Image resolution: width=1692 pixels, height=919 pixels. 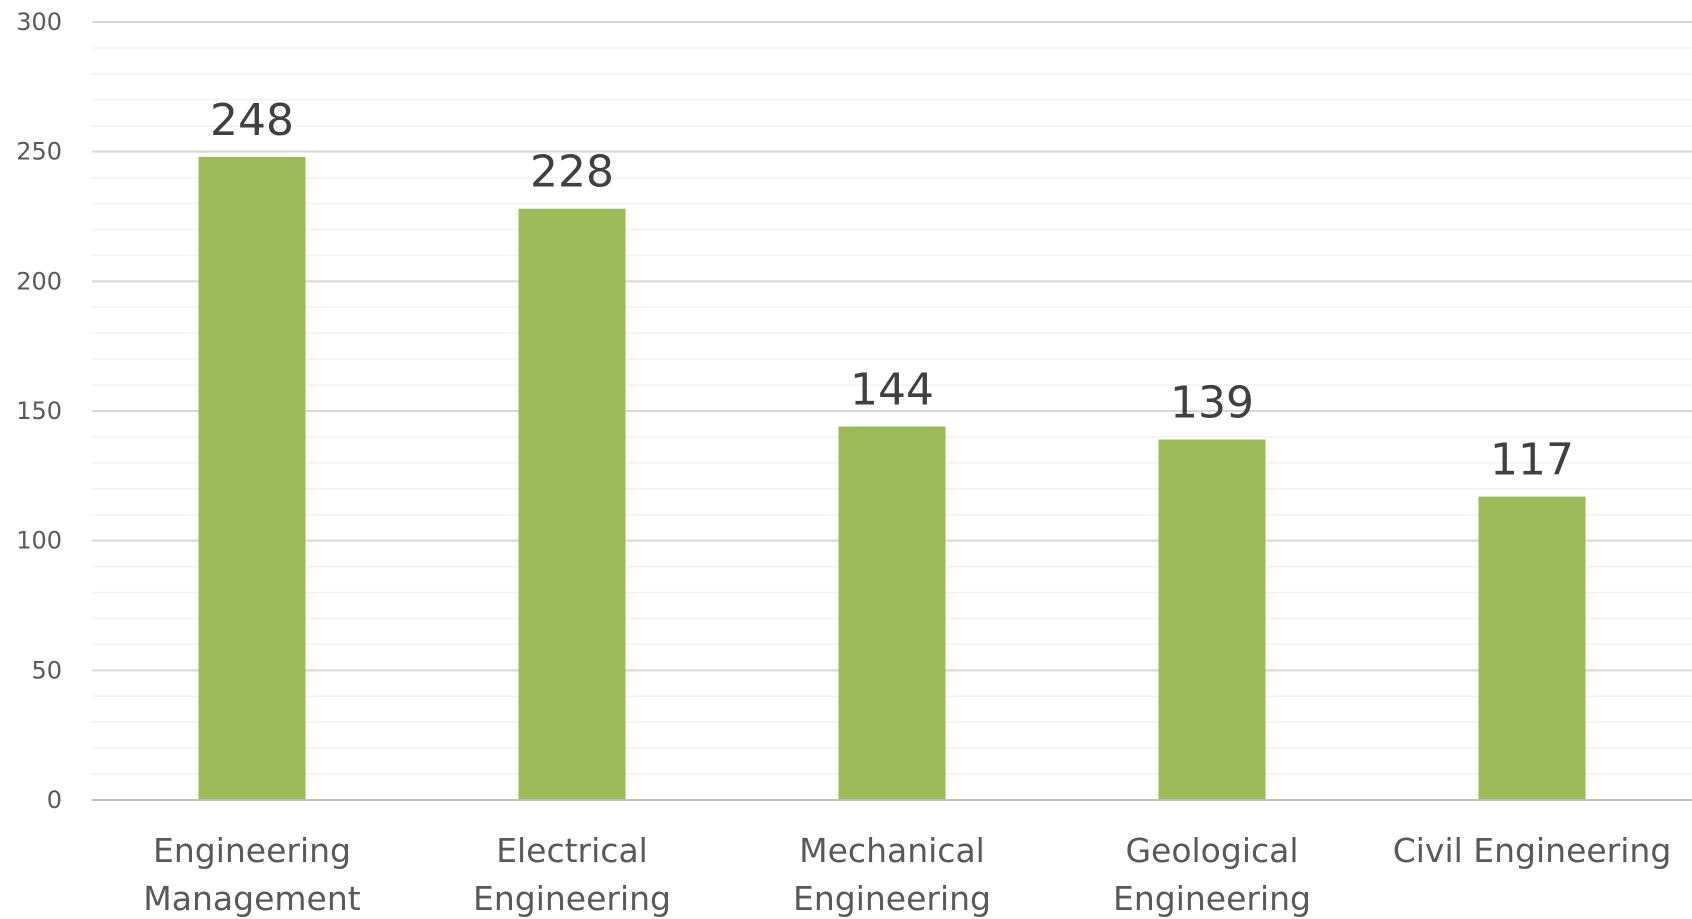 What do you see at coordinates (39, 281) in the screenshot?
I see `y-tick-label: 200` at bounding box center [39, 281].